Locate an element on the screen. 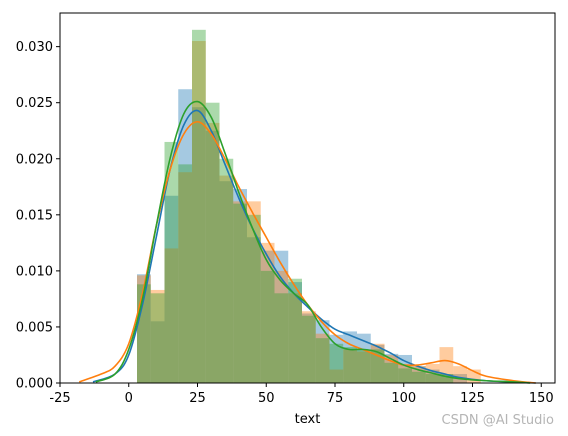 Image resolution: width=568 pixels, height=436 pixels. x-tick-label: 150 is located at coordinates (541, 398).